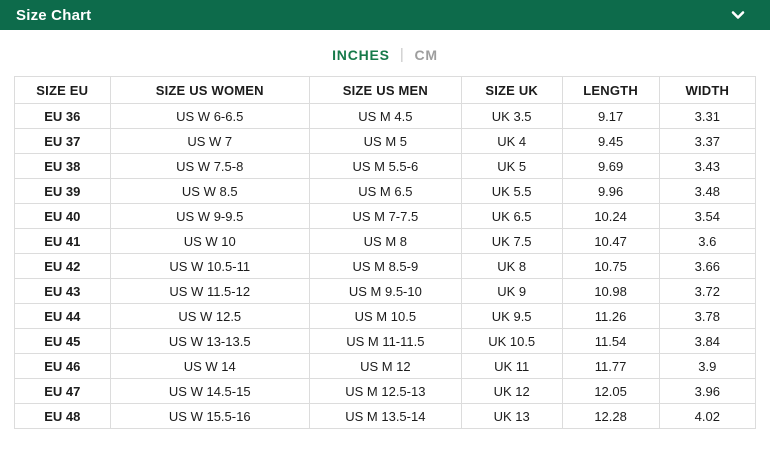  I want to click on table-cell: 9.96, so click(610, 191).